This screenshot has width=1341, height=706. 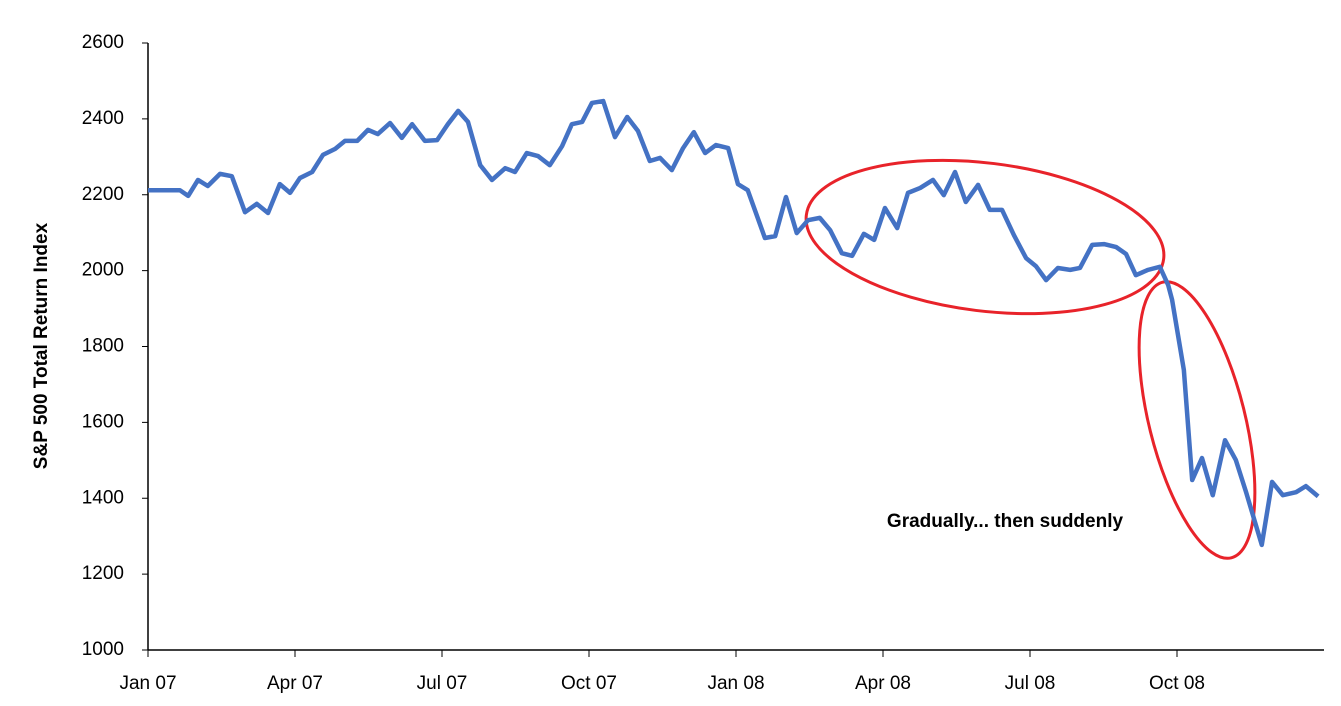 What do you see at coordinates (1177, 683) in the screenshot?
I see `x-tick-label: Oct 08` at bounding box center [1177, 683].